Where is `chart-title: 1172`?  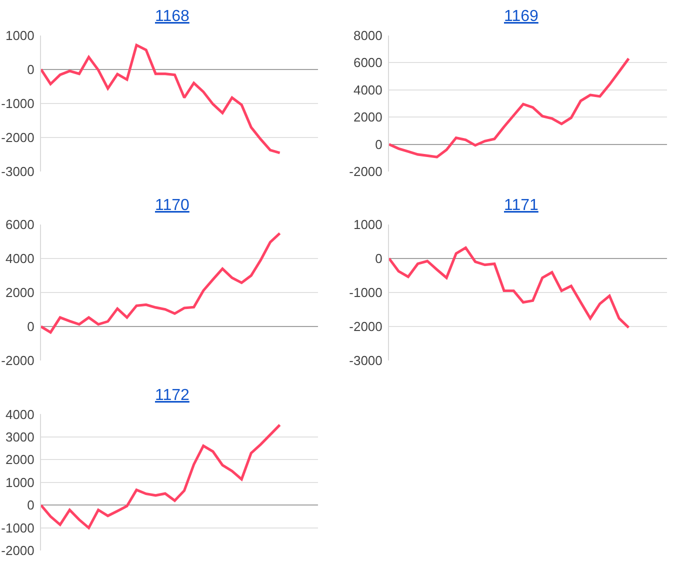
chart-title: 1172 is located at coordinates (172, 395).